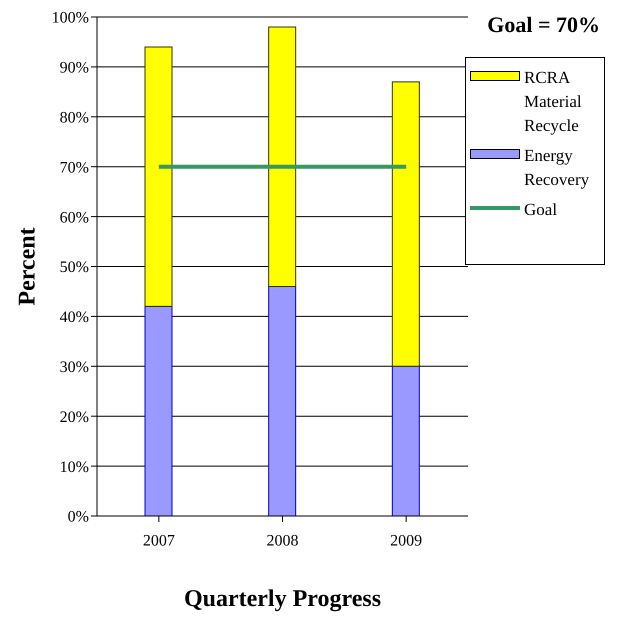  What do you see at coordinates (74, 417) in the screenshot?
I see `y-tick-label: 20%` at bounding box center [74, 417].